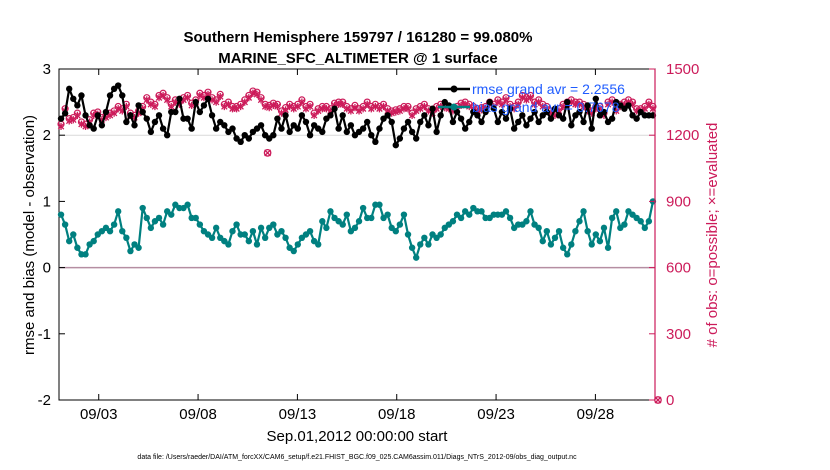 The height and width of the screenshot is (470, 830). Describe the element at coordinates (678, 268) in the screenshot. I see `y-tick-label-right: 600` at that location.